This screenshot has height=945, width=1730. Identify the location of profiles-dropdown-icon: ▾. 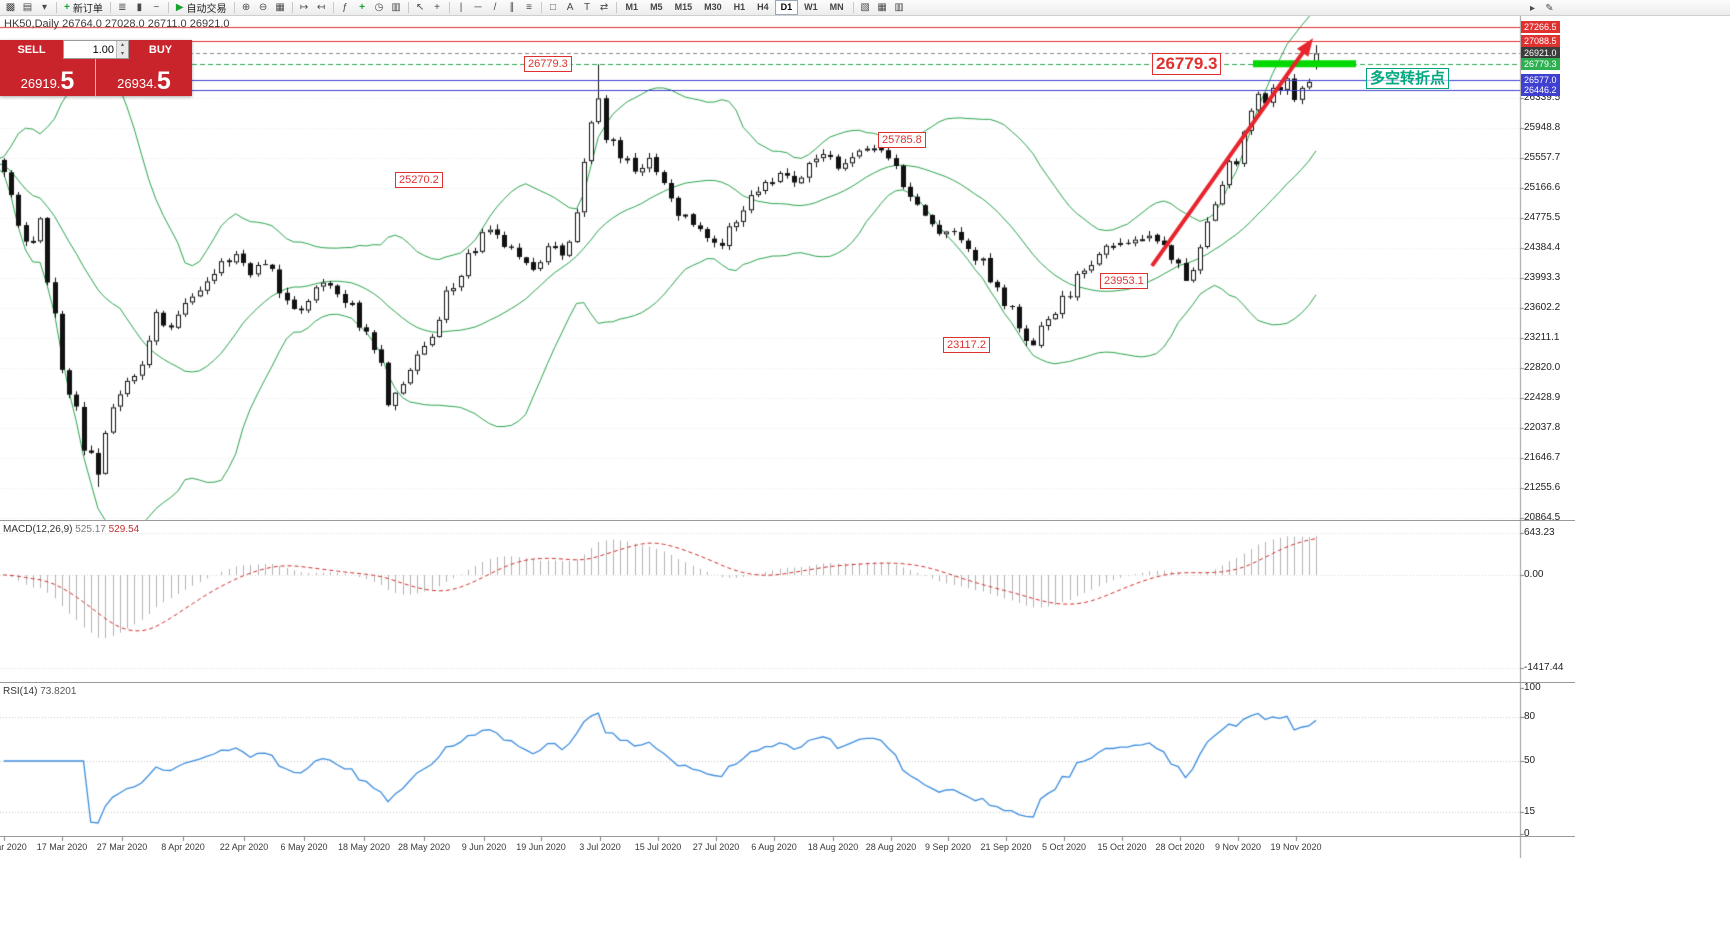
(44, 7).